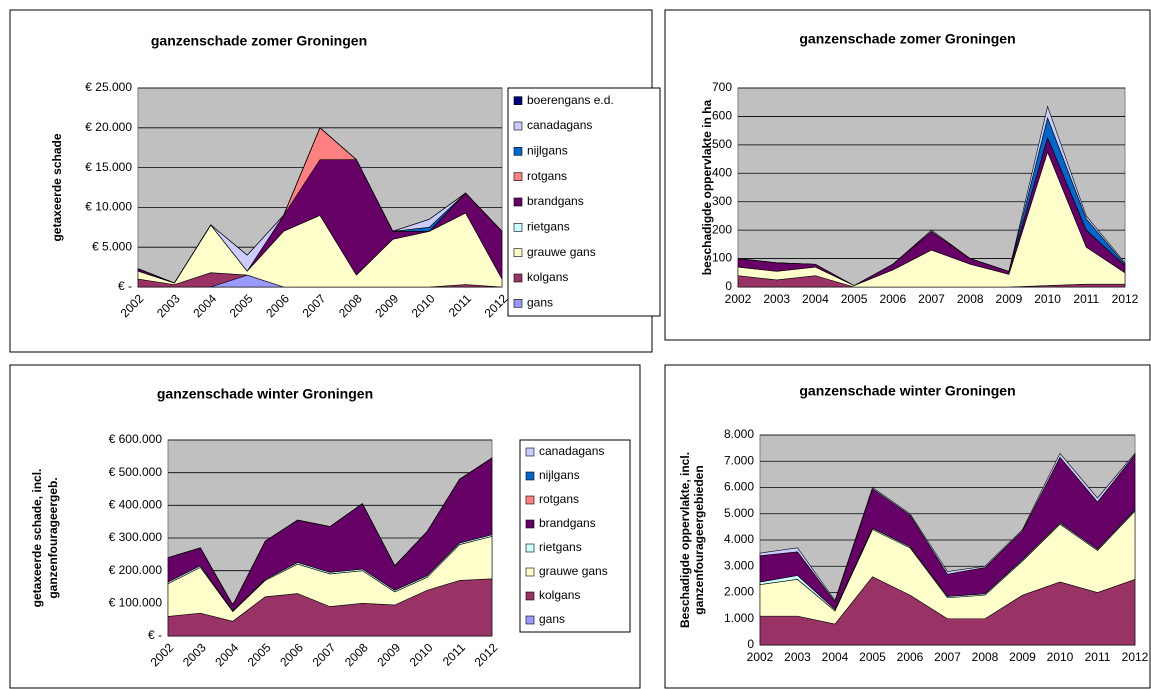 The width and height of the screenshot is (1151, 689). What do you see at coordinates (136, 439) in the screenshot?
I see `y-tick-label: € 600.000` at bounding box center [136, 439].